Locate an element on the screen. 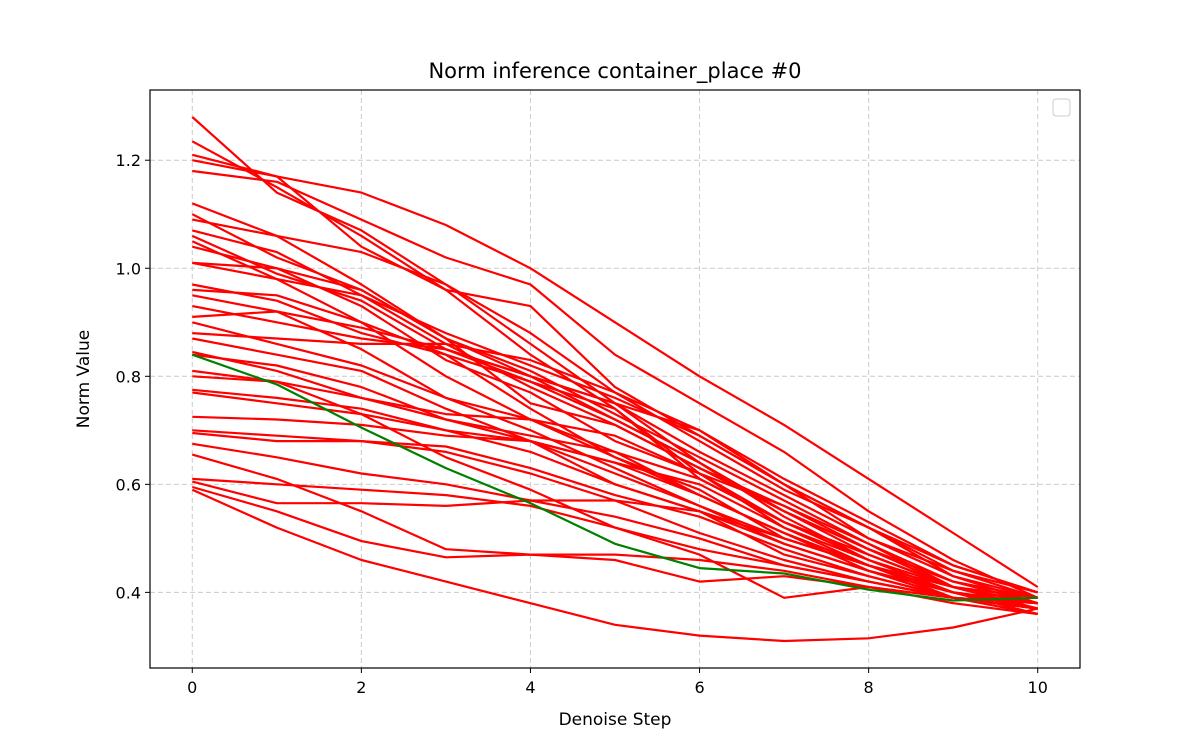 This screenshot has height=750, width=1200. x-tick-label: 0 is located at coordinates (192, 687).